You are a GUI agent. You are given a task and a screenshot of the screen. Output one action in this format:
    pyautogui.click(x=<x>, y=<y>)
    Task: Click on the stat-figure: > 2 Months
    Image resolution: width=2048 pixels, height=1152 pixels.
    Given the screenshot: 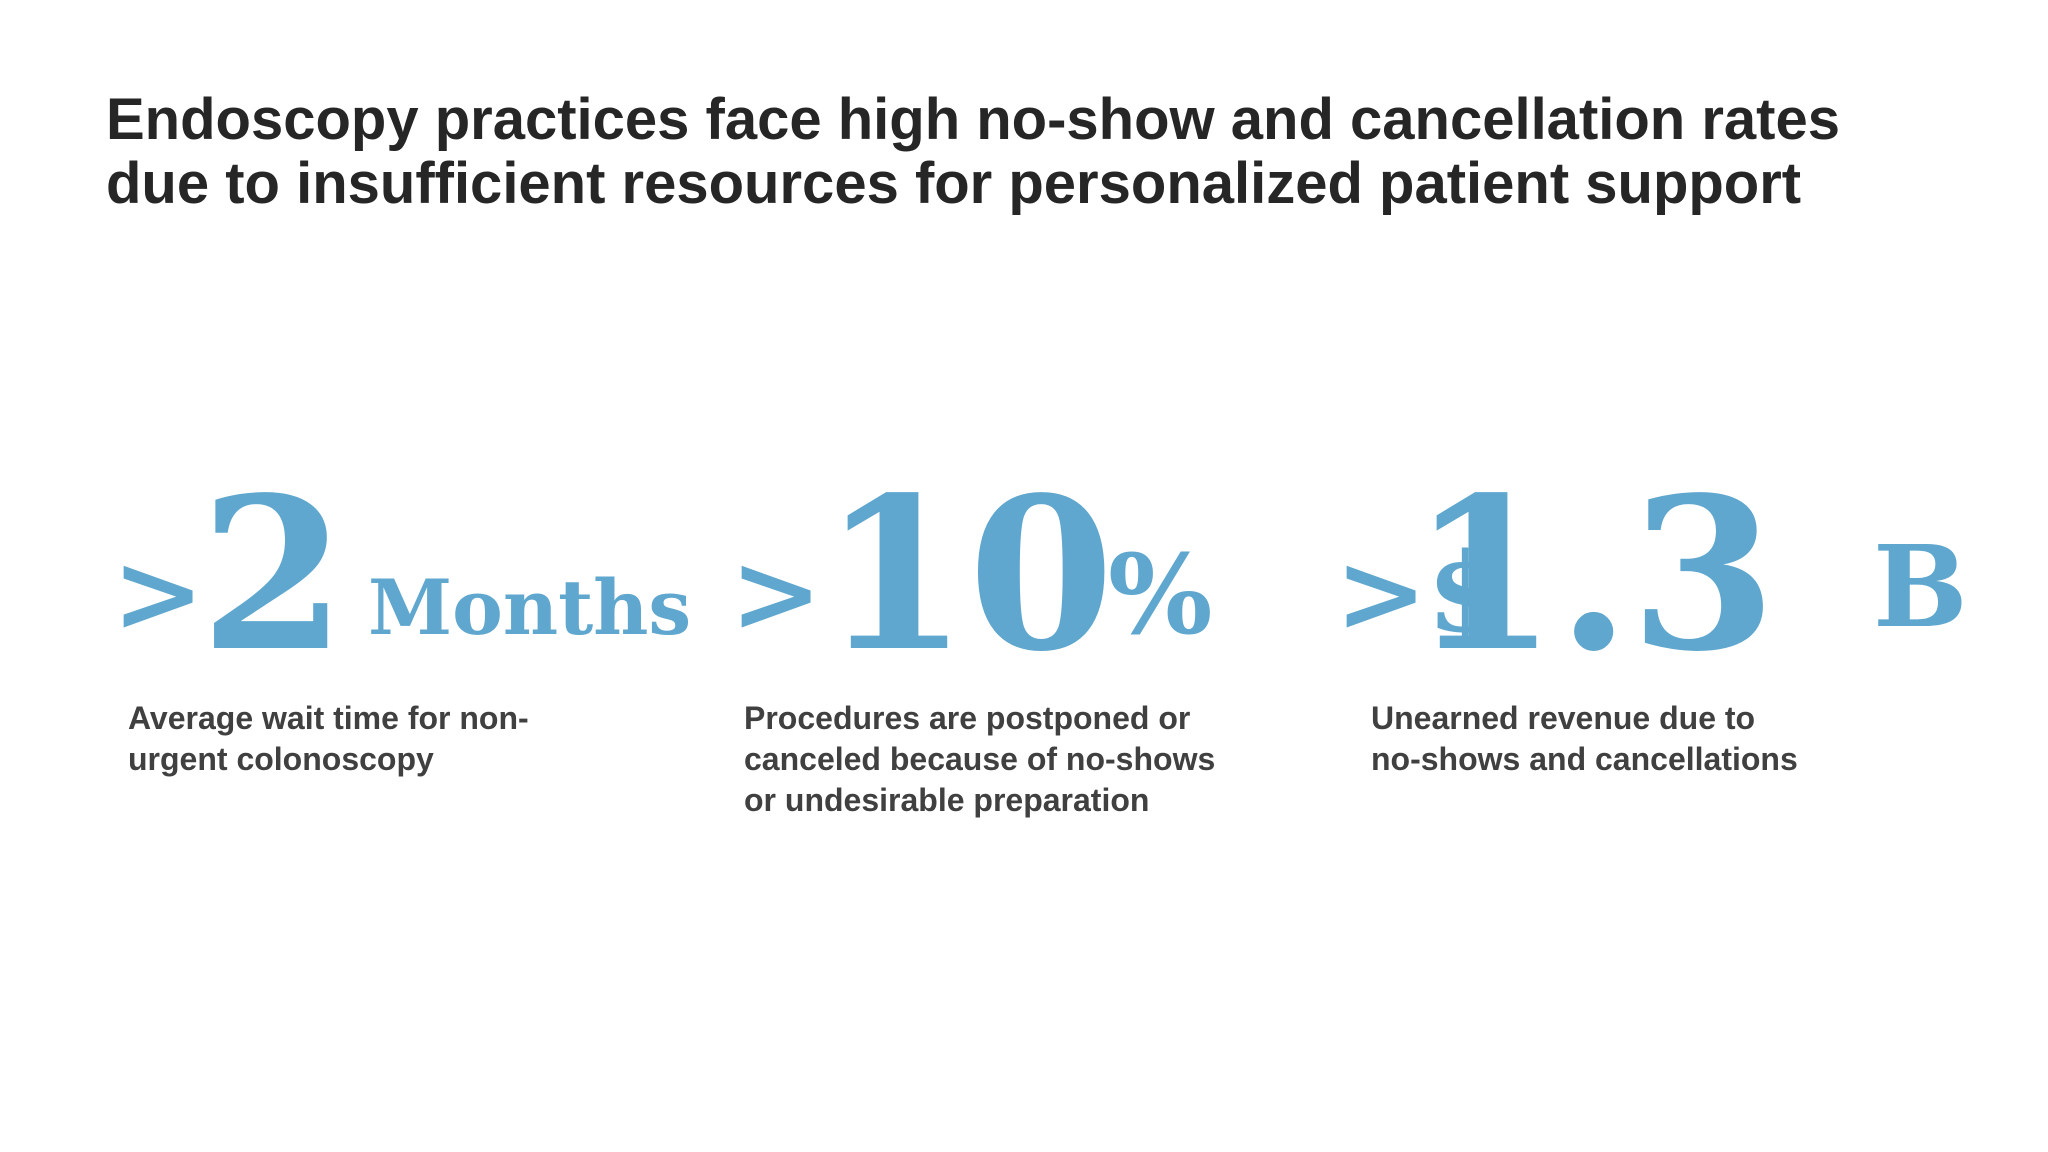 What is the action you would take?
    pyautogui.click(x=401, y=574)
    